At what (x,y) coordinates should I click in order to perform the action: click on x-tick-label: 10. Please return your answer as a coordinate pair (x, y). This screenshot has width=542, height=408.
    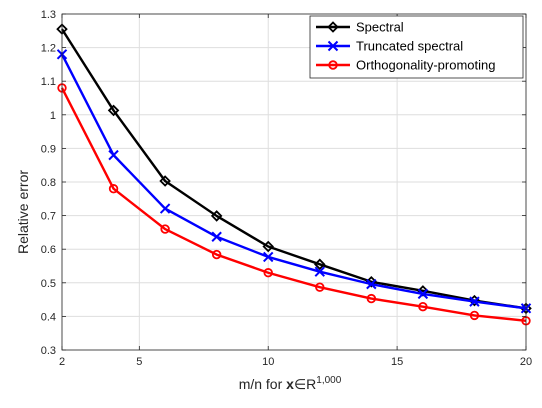
    Looking at the image, I should click on (268, 362).